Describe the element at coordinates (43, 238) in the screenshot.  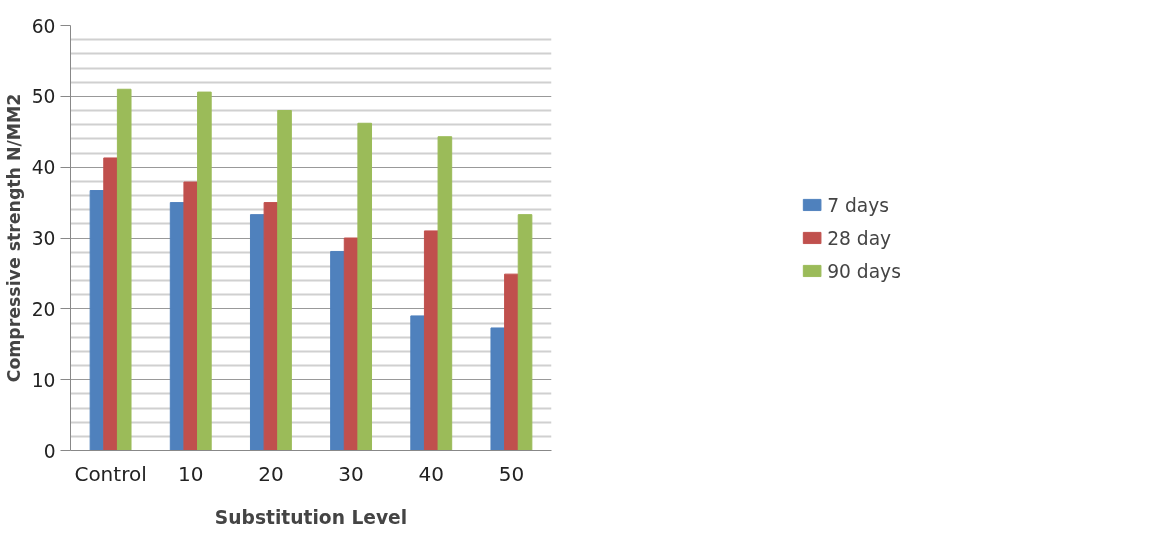
I see `y-tick-label: 30` at that location.